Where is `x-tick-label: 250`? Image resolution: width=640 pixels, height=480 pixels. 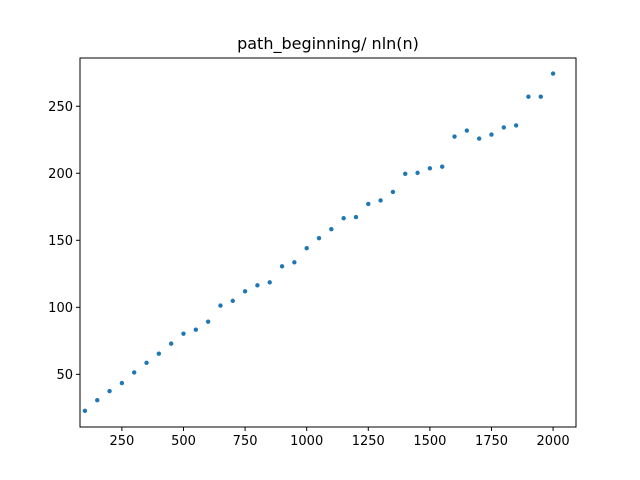 x-tick-label: 250 is located at coordinates (121, 441).